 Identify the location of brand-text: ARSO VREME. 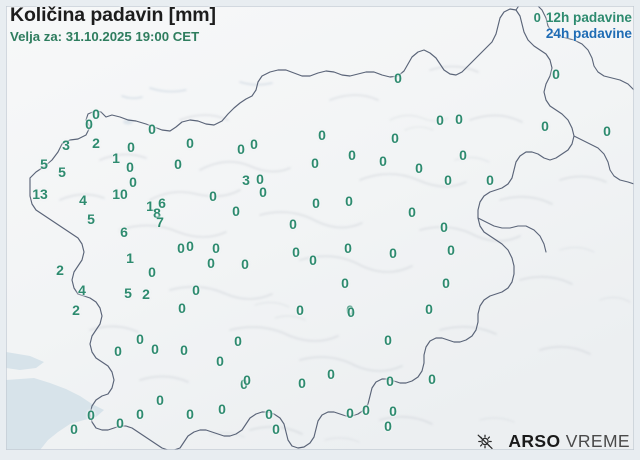
(569, 441).